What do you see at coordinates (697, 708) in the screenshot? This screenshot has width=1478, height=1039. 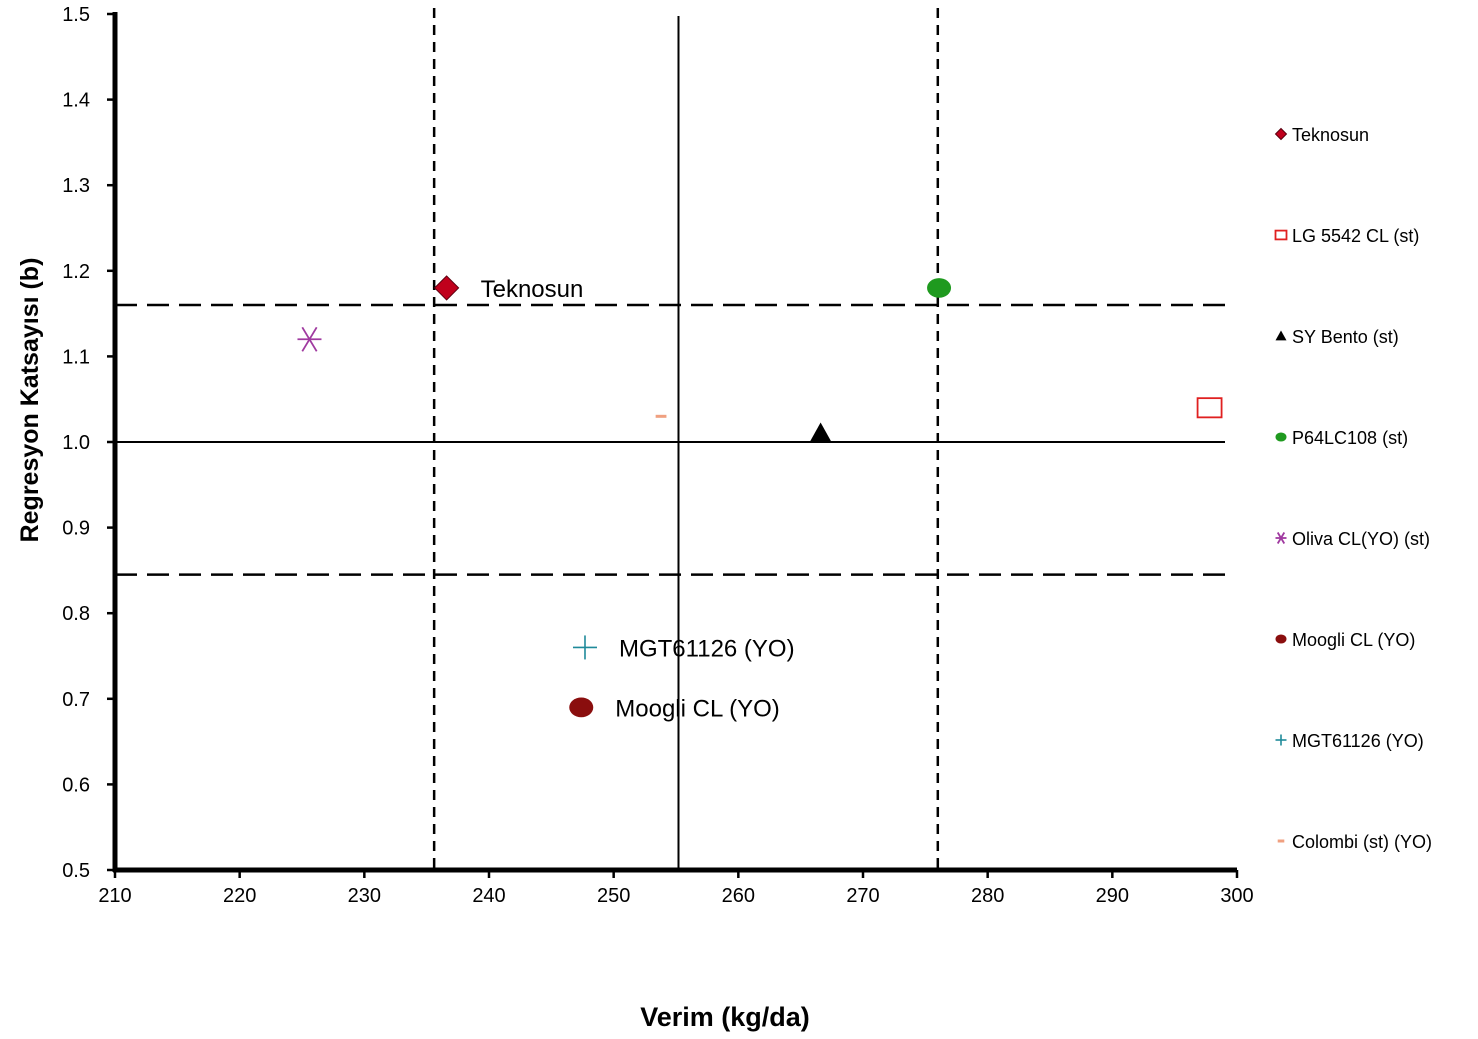 I see `point-label: Moogli CL (YO)` at bounding box center [697, 708].